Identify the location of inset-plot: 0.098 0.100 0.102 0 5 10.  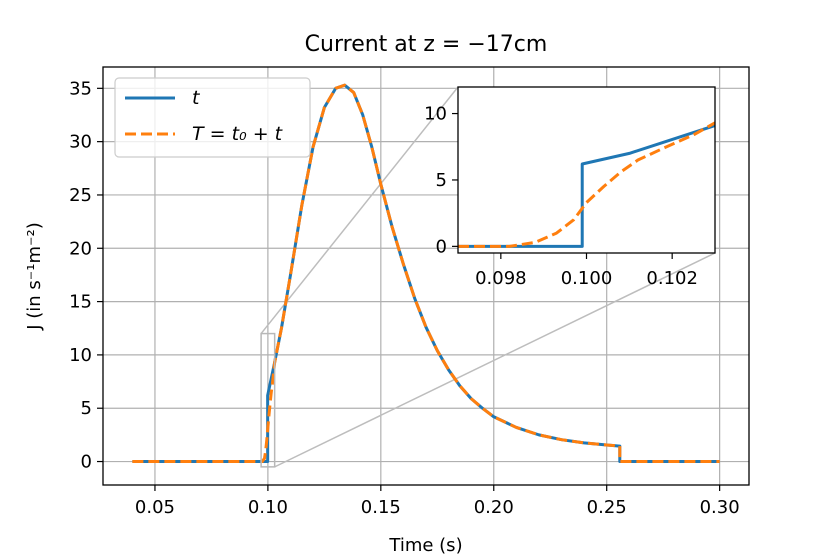
(570, 187).